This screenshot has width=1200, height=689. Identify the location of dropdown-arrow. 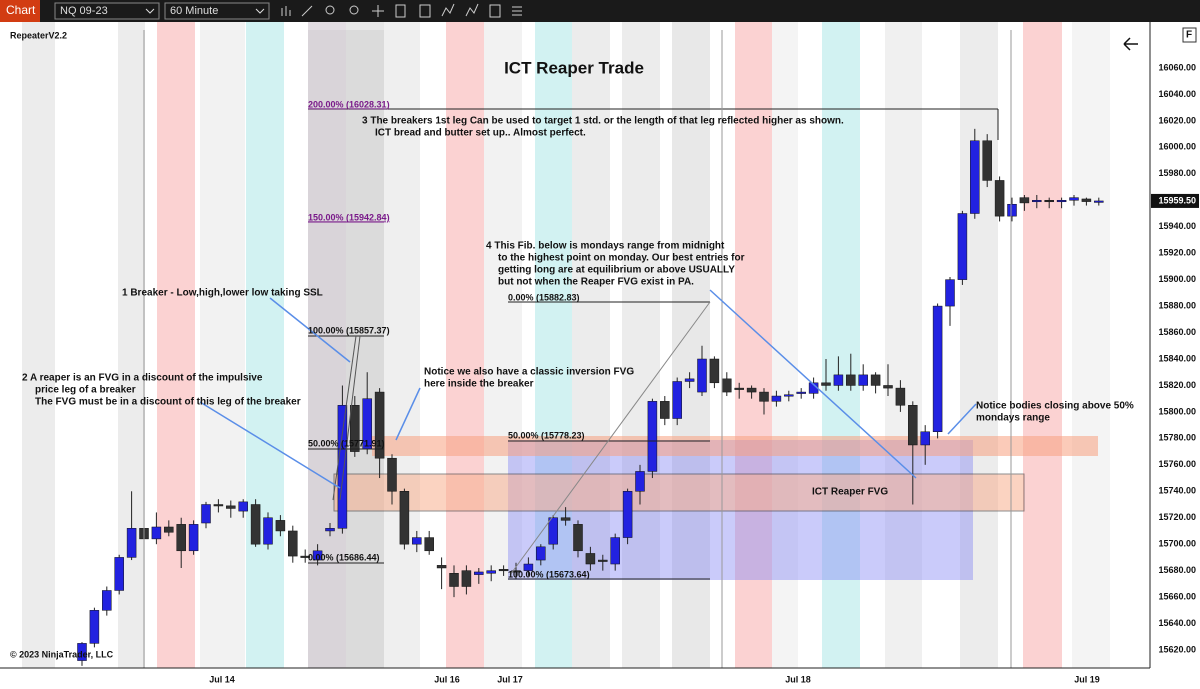
(150, 11).